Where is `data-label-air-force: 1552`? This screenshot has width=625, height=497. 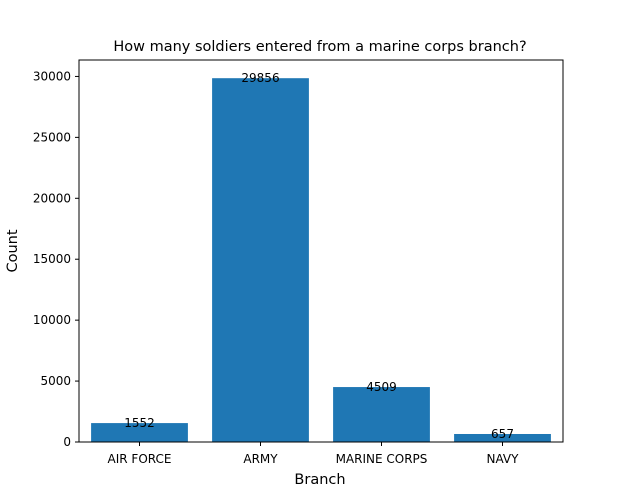
data-label-air-force: 1552 is located at coordinates (139, 423).